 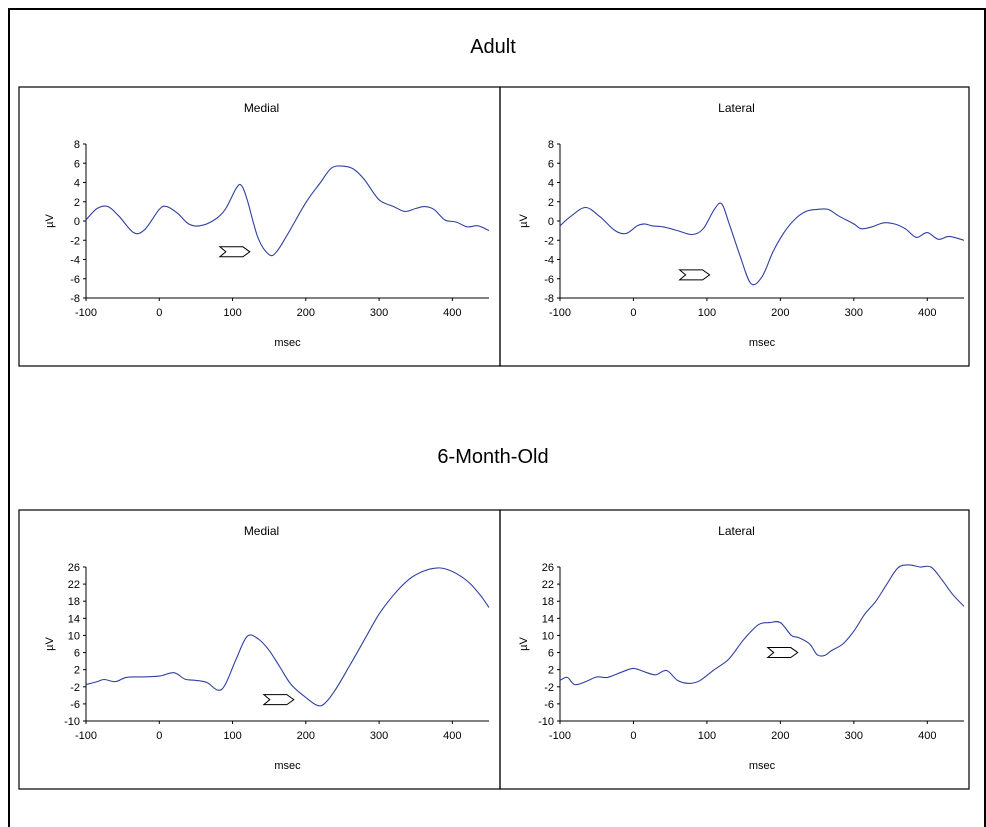 What do you see at coordinates (493, 47) in the screenshot?
I see `section-title-adult: Adult` at bounding box center [493, 47].